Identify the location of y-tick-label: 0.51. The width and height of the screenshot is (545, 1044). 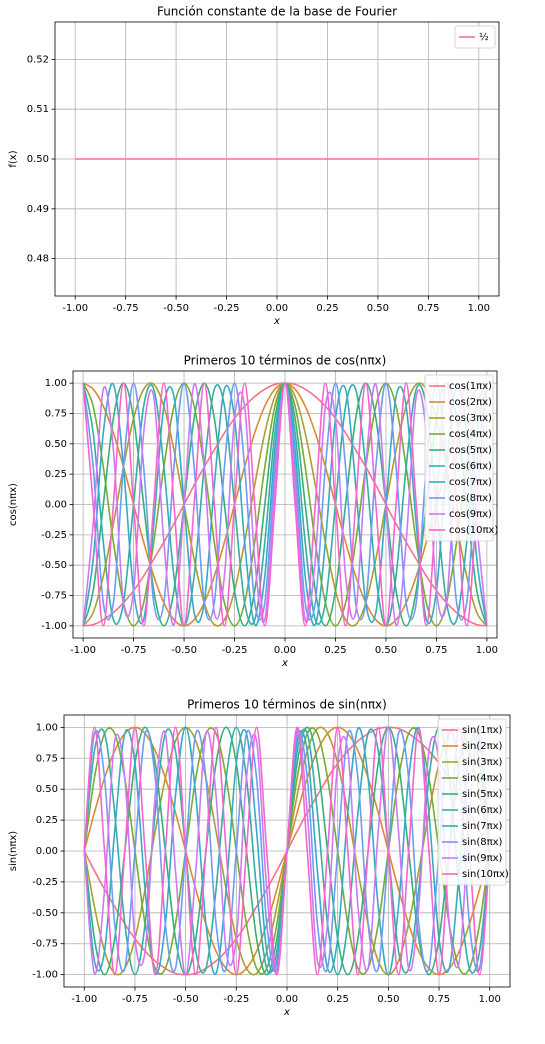
(38, 109).